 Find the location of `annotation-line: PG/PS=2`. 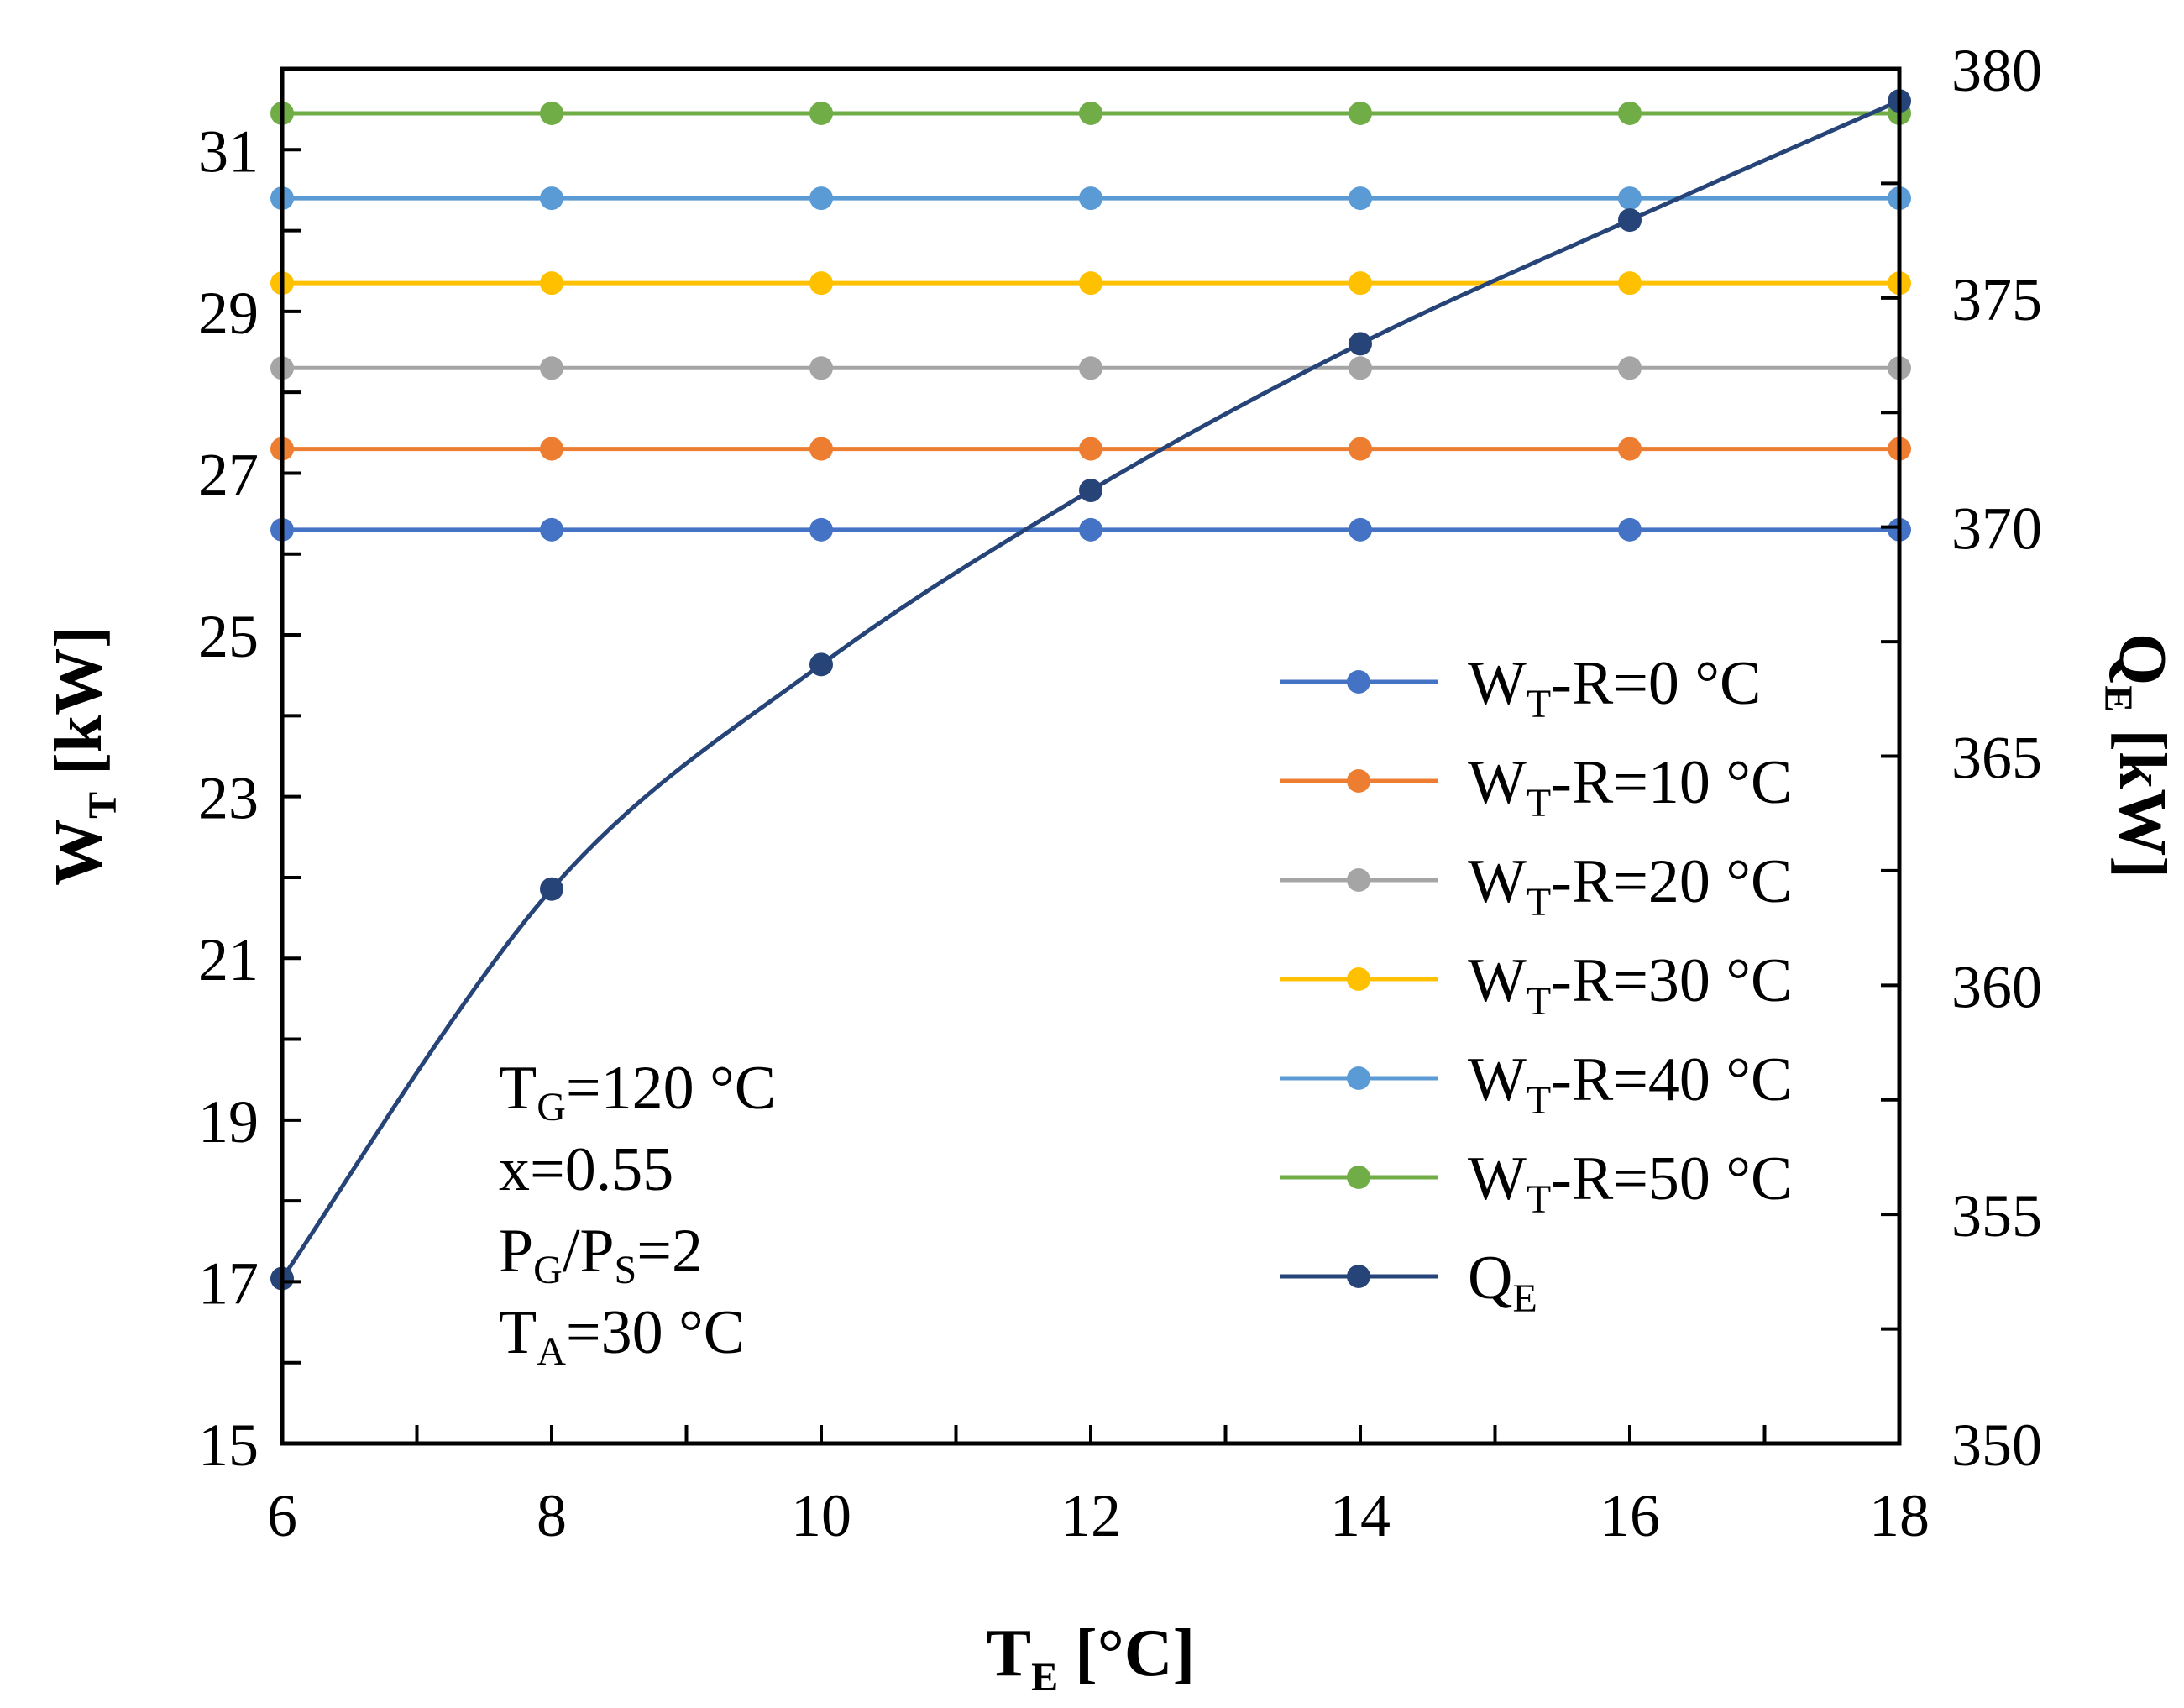

annotation-line: PG/PS=2 is located at coordinates (601, 1254).